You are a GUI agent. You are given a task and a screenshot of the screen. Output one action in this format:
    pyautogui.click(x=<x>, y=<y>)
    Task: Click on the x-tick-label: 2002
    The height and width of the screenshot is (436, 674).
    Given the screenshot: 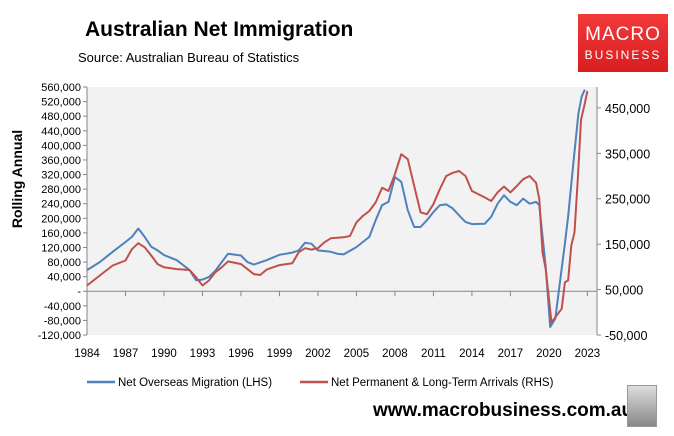 What is the action you would take?
    pyautogui.click(x=318, y=354)
    